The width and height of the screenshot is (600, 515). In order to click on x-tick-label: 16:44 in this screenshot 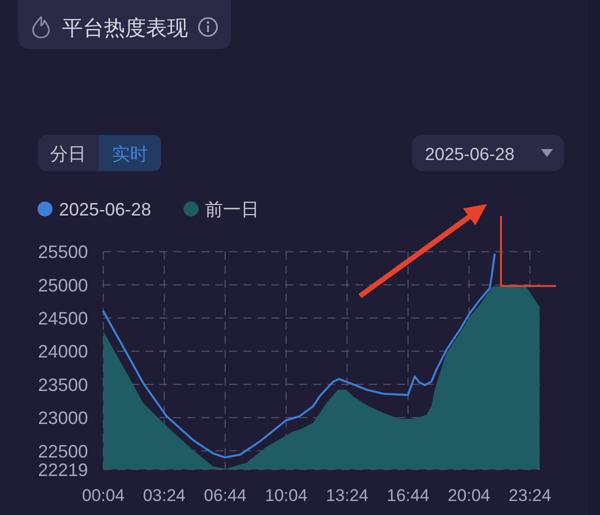, I will do `click(408, 495)`.